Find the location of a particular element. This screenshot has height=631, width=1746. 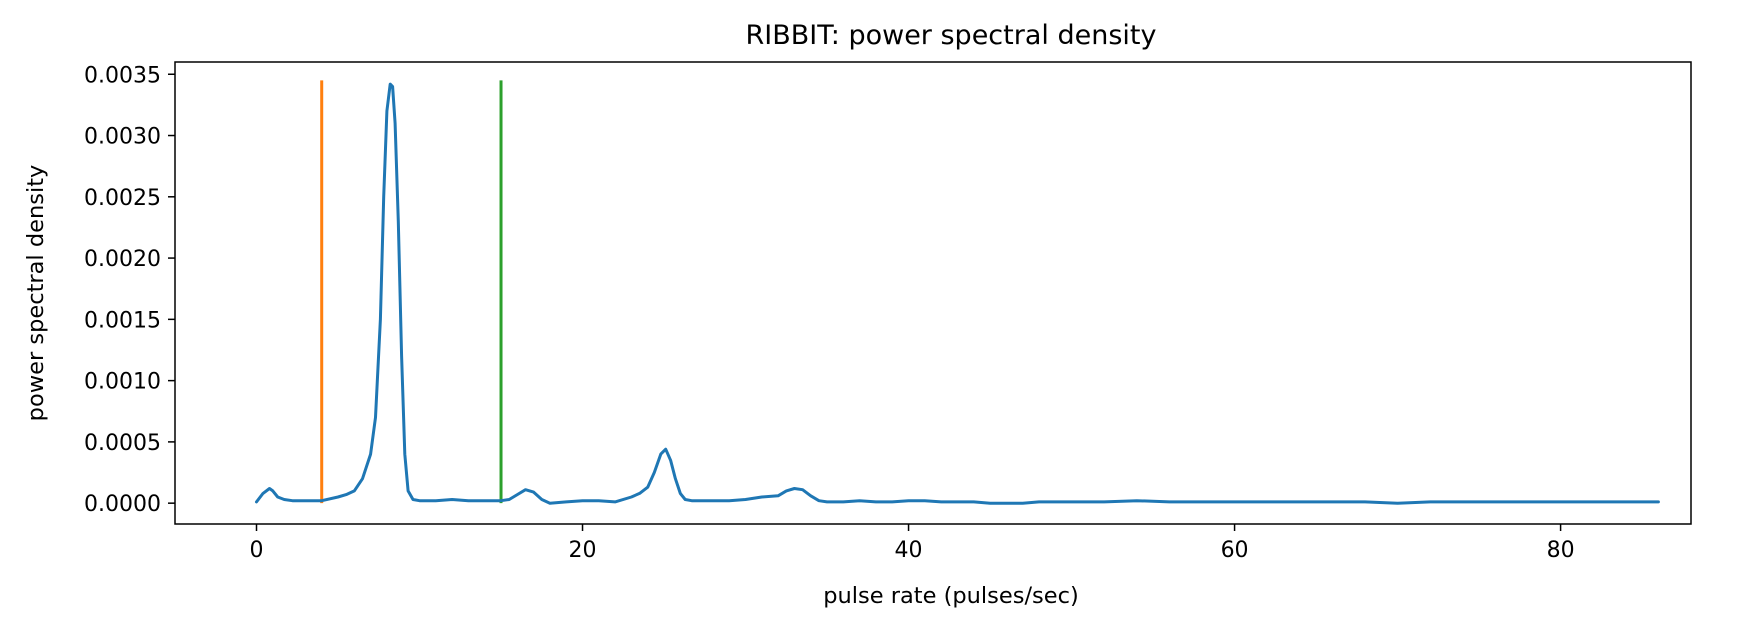

x-tick-label: 0 is located at coordinates (257, 550).